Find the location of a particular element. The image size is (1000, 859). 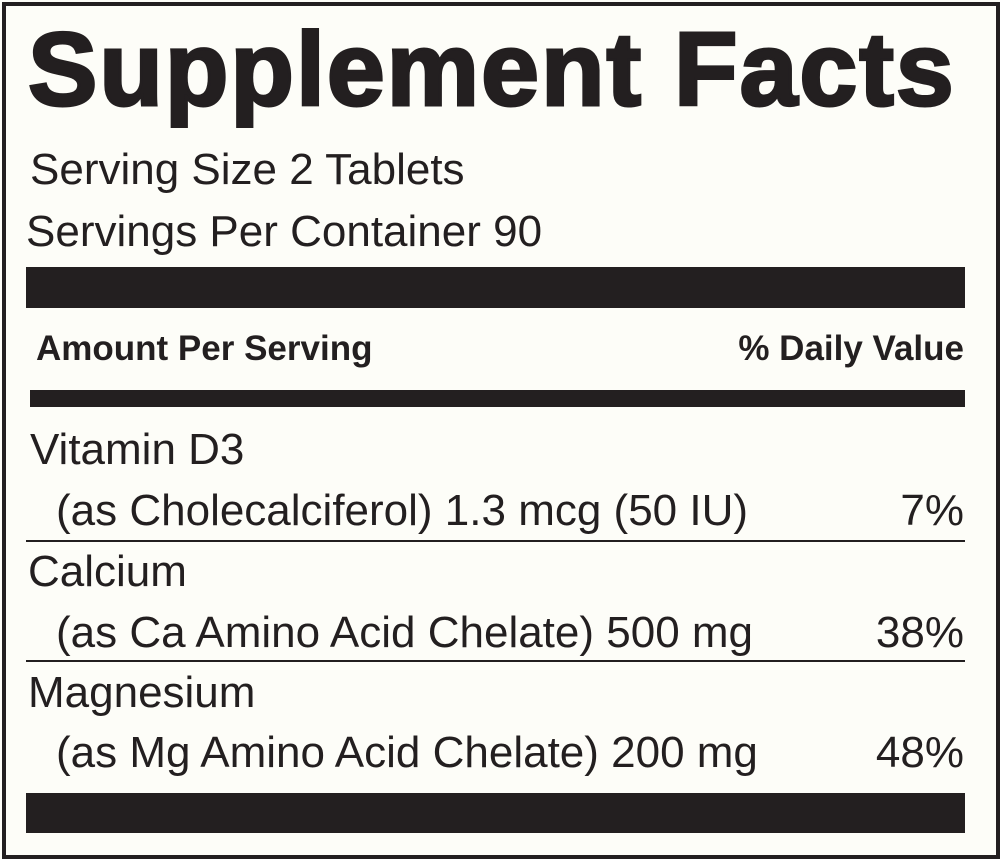

nutrient-detail: (as Ca Amino Acid Chelate) 500 mg is located at coordinates (405, 632).